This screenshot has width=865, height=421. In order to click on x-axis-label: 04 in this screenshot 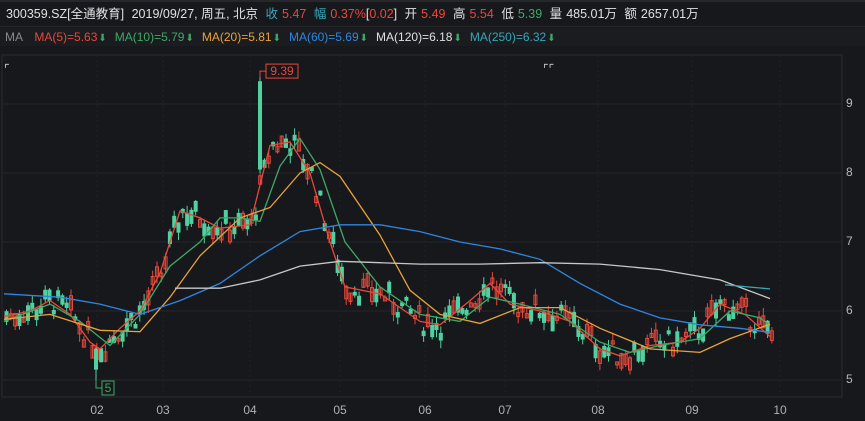, I will do `click(250, 410)`.